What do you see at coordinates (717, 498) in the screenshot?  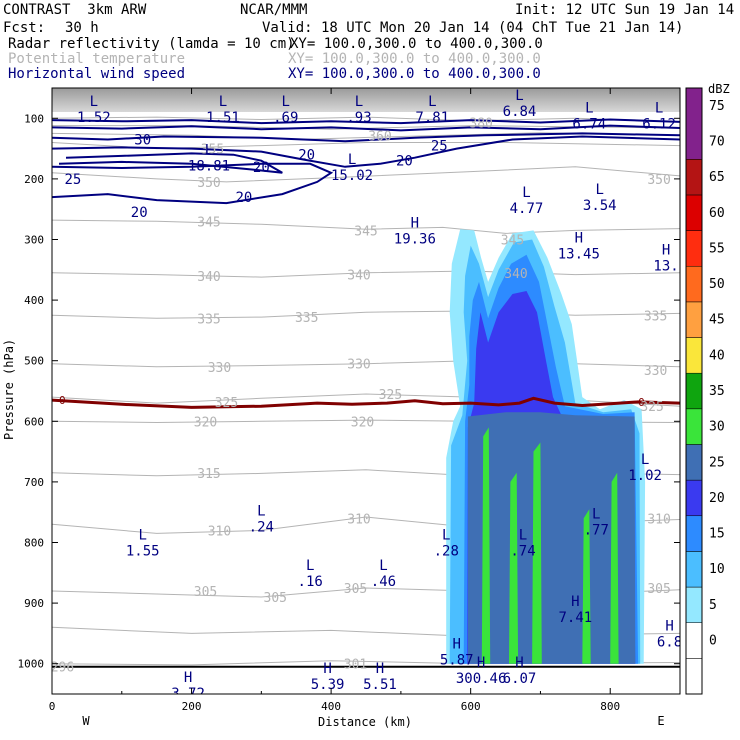 I see `colorbar-label: 20` at bounding box center [717, 498].